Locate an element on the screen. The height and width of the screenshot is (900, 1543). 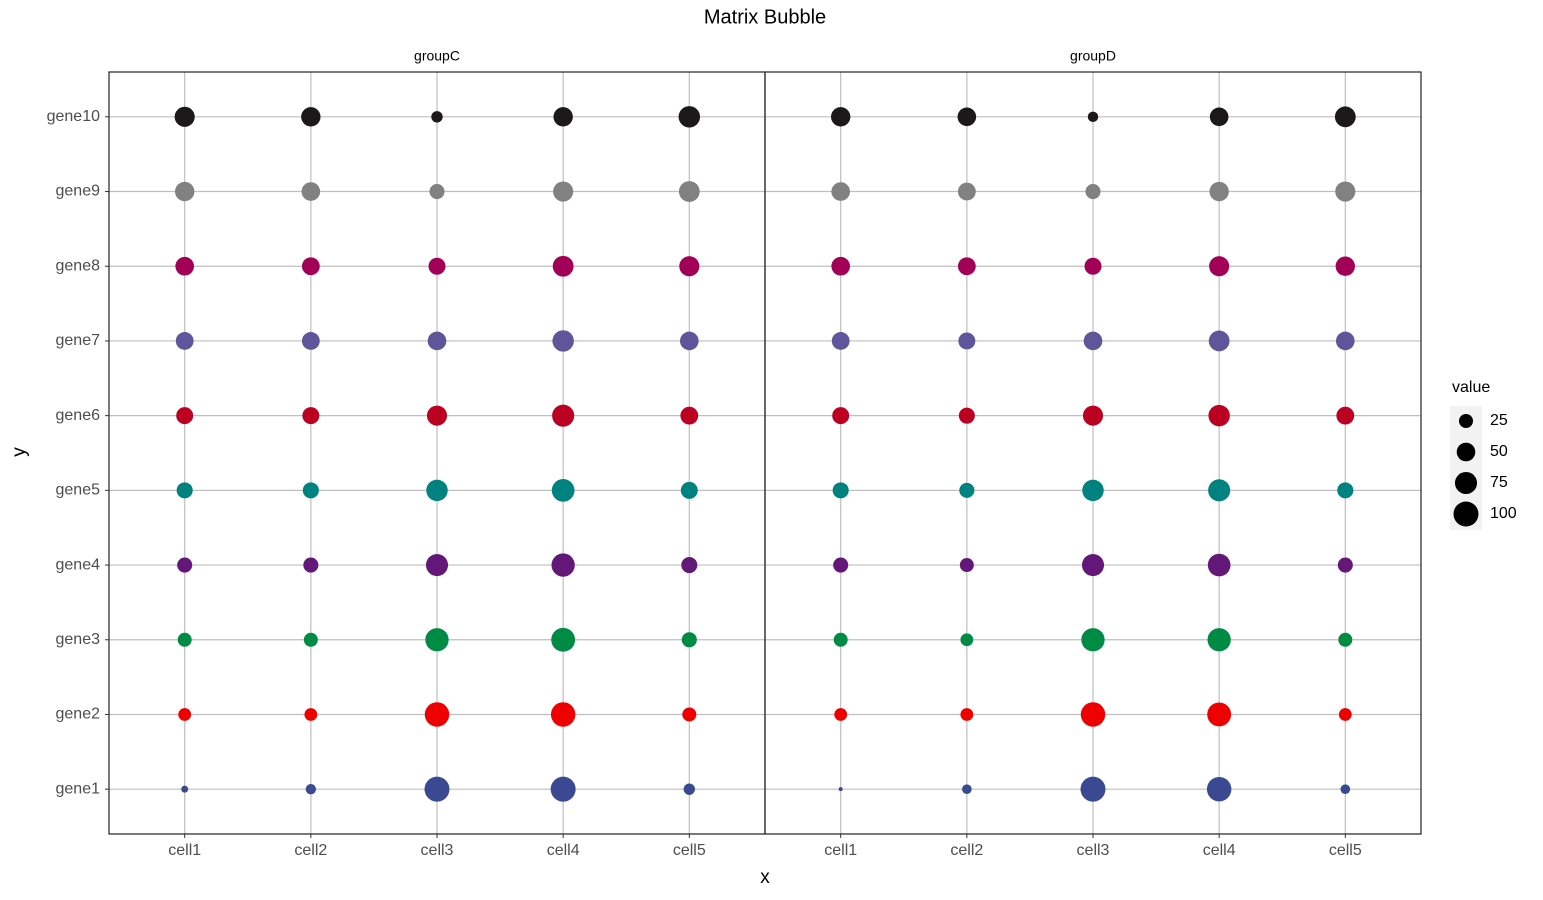
x-tick-label: cell3 is located at coordinates (1093, 850).